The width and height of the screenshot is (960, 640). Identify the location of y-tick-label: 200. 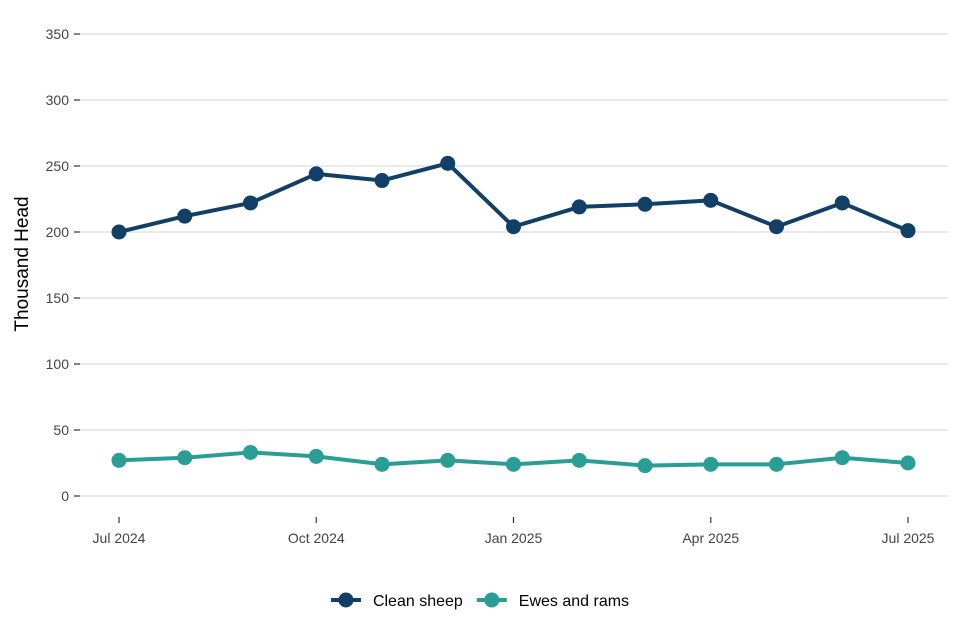
(58, 232).